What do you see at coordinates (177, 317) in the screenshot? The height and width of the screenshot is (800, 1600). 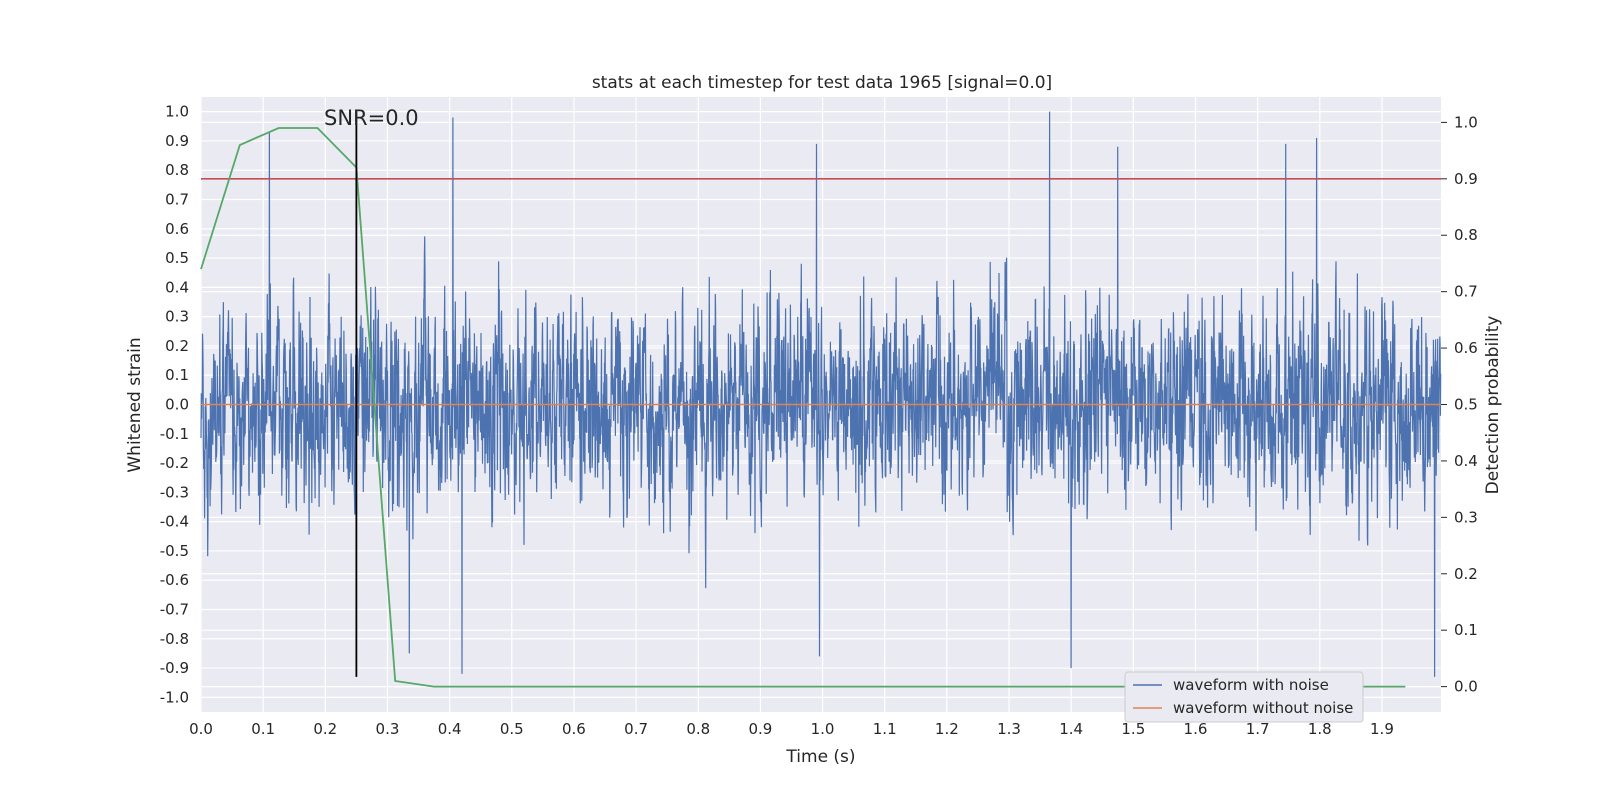 I see `y-tick-label: 0.3` at bounding box center [177, 317].